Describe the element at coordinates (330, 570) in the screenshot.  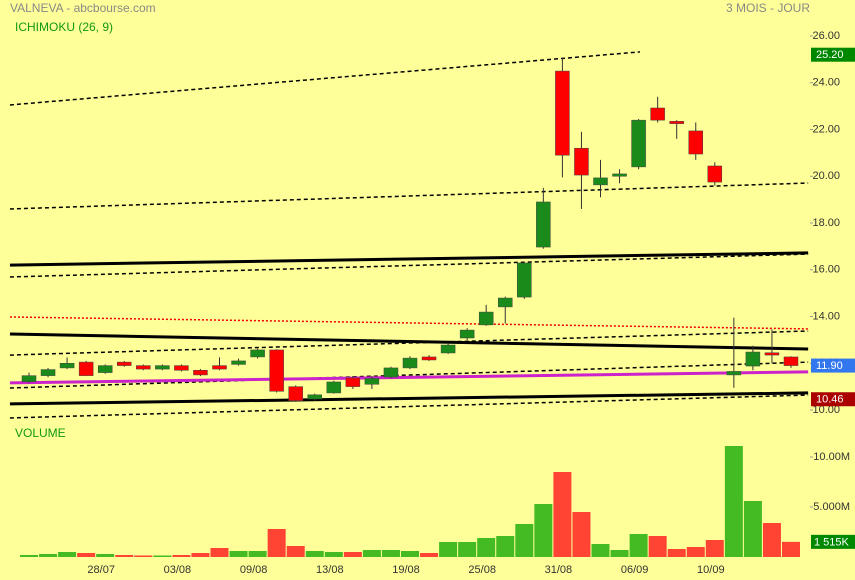
I see `x-tick-label: 13/08` at that location.